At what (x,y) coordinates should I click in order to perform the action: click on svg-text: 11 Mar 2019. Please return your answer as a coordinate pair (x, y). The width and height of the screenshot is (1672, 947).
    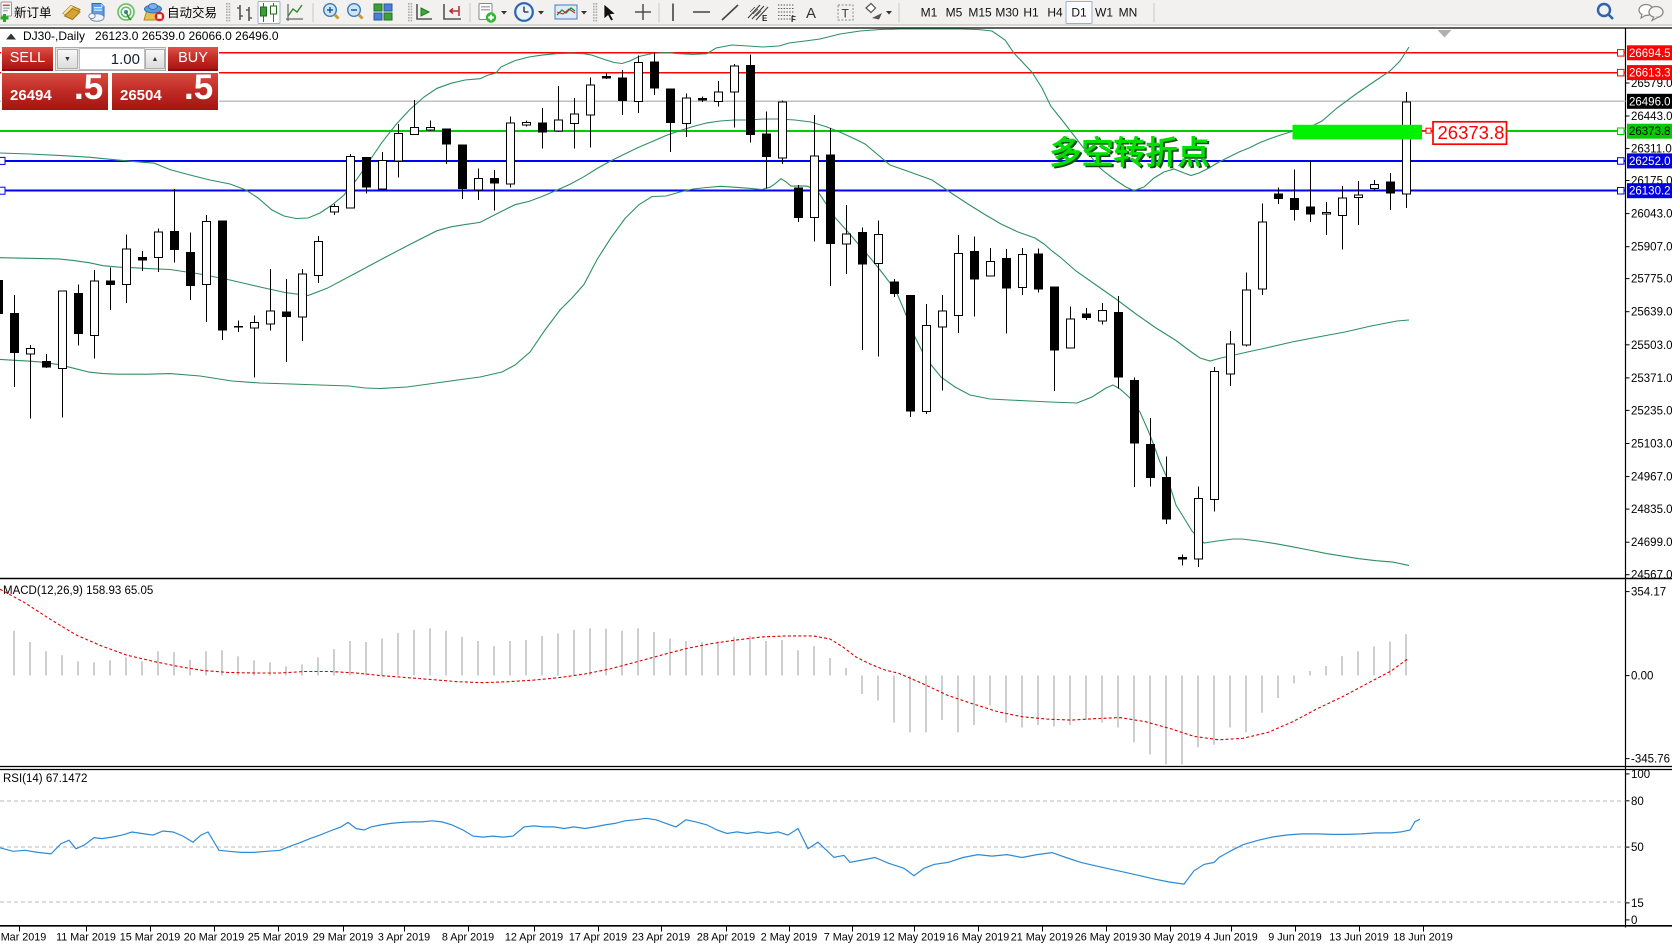
    Looking at the image, I should click on (86, 938).